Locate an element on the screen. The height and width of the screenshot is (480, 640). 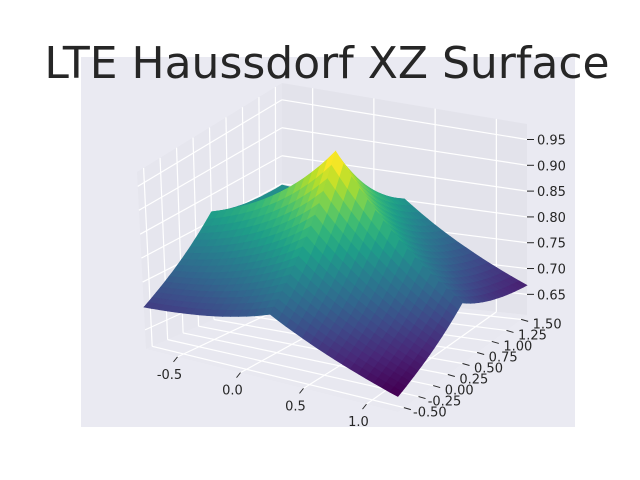
z-tick-label: 0.90 is located at coordinates (551, 166).